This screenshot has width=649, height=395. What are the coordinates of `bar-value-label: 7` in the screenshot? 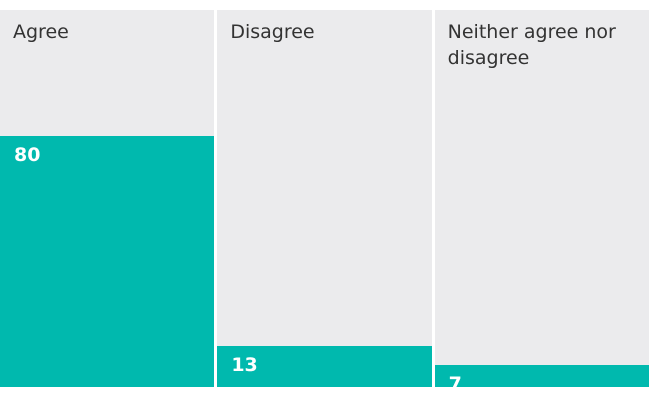 It's located at (455, 384).